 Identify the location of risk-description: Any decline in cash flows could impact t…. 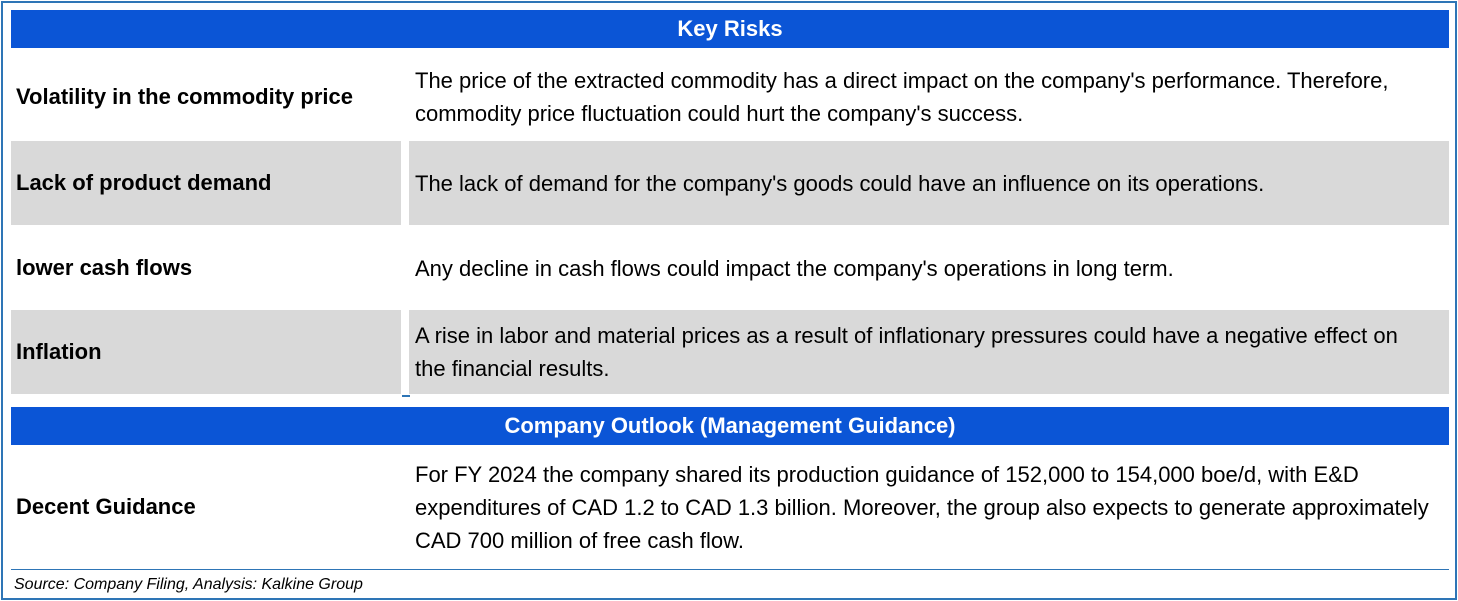
(794, 268).